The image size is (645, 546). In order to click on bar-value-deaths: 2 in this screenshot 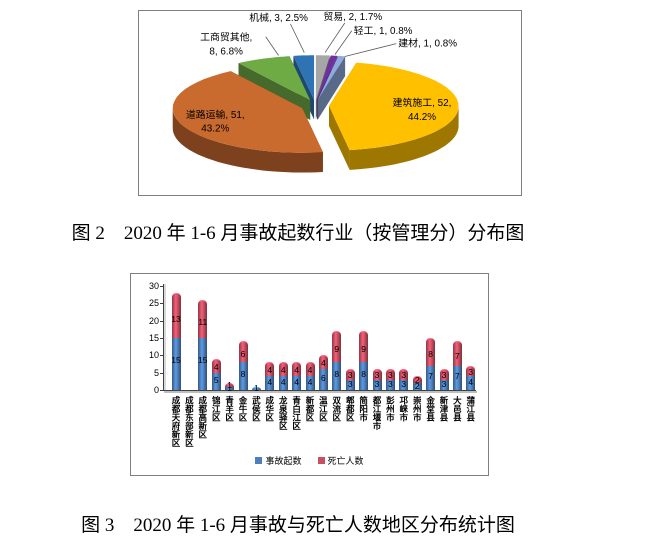, I will do `click(417, 380)`.